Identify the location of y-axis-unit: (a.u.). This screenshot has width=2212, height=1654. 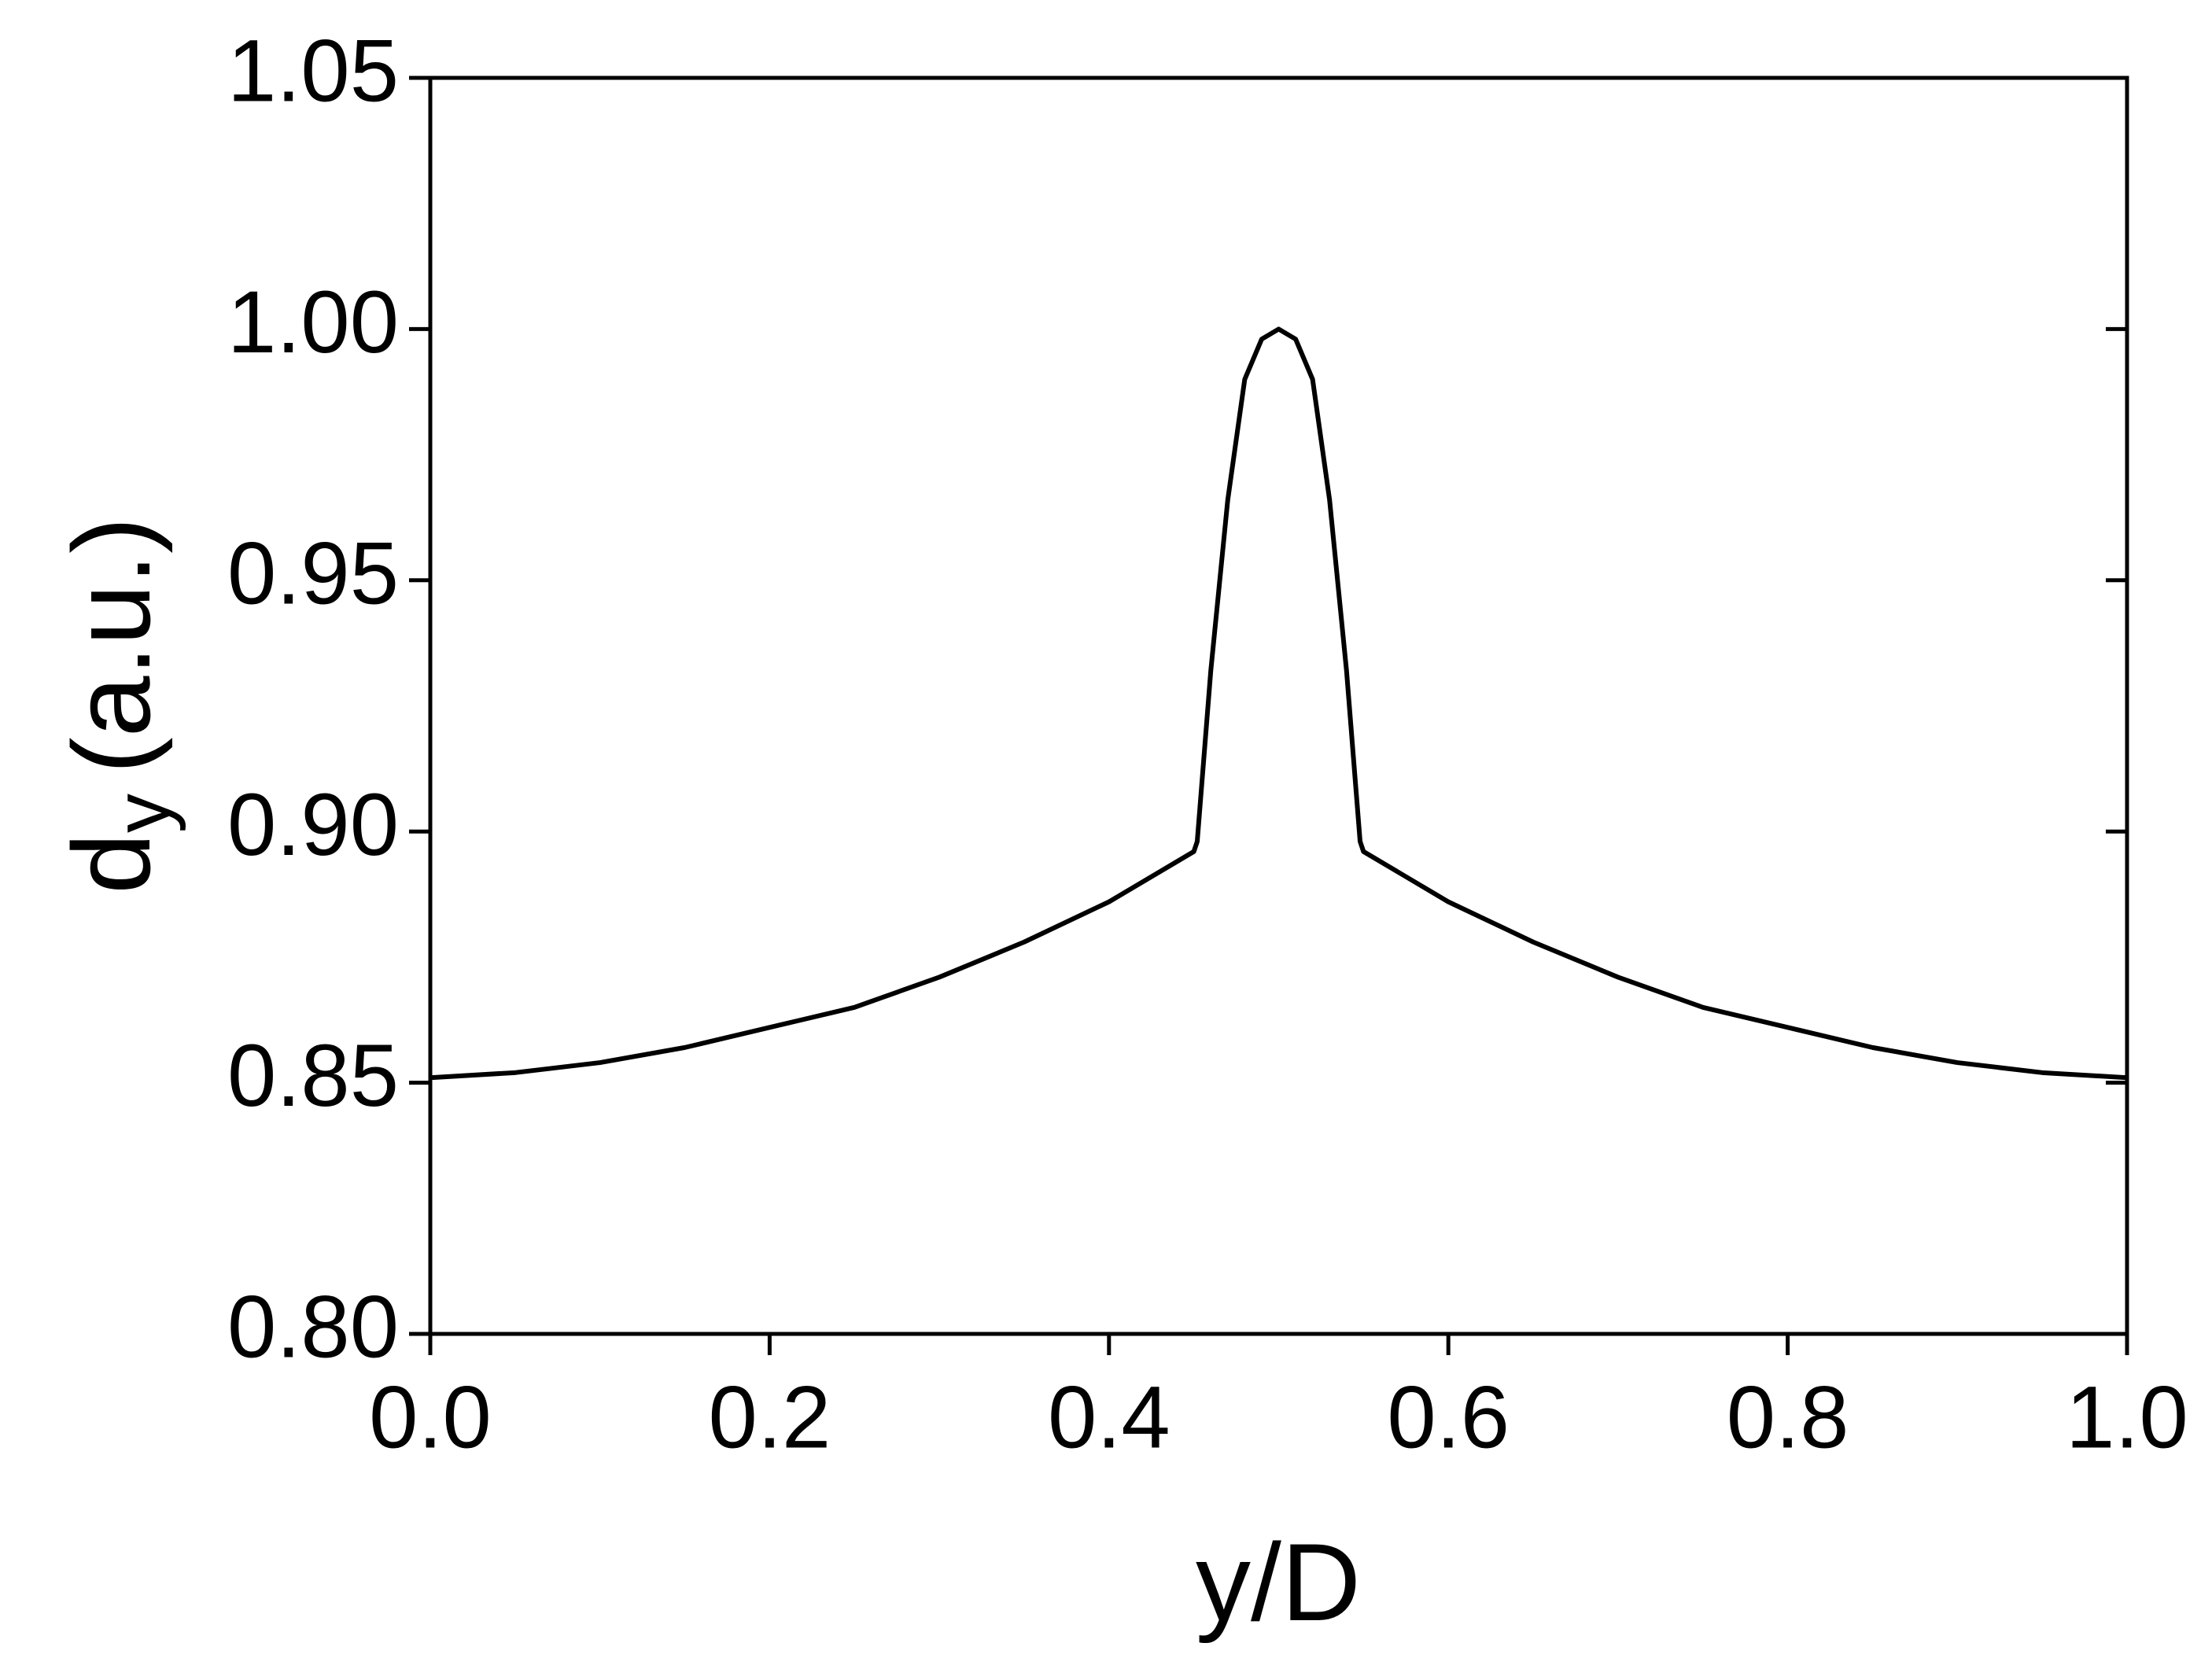
(112, 646).